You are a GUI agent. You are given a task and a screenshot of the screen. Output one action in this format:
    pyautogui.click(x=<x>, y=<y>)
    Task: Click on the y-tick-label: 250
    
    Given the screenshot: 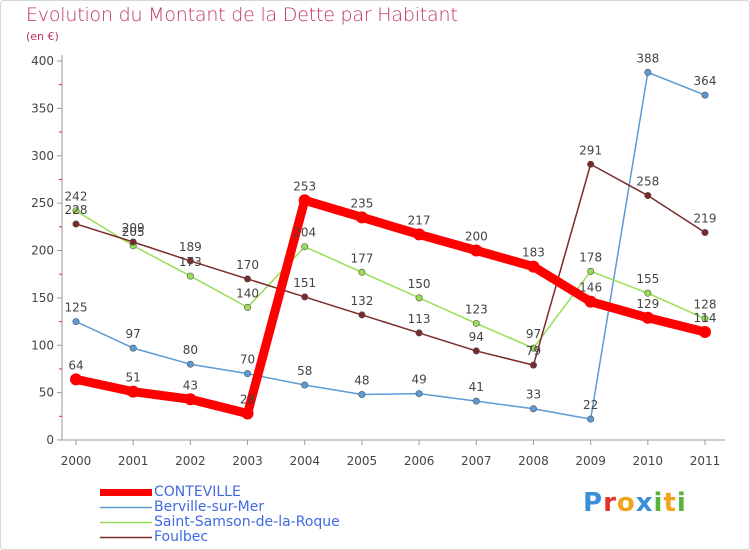 What is the action you would take?
    pyautogui.click(x=42, y=203)
    